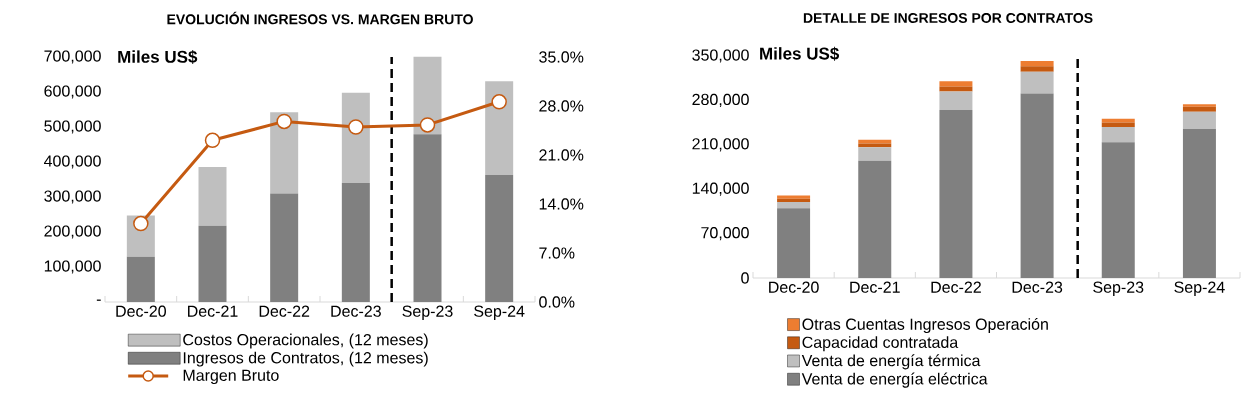  What do you see at coordinates (561, 57) in the screenshot?
I see `y2-tick-label: 35.0%` at bounding box center [561, 57].